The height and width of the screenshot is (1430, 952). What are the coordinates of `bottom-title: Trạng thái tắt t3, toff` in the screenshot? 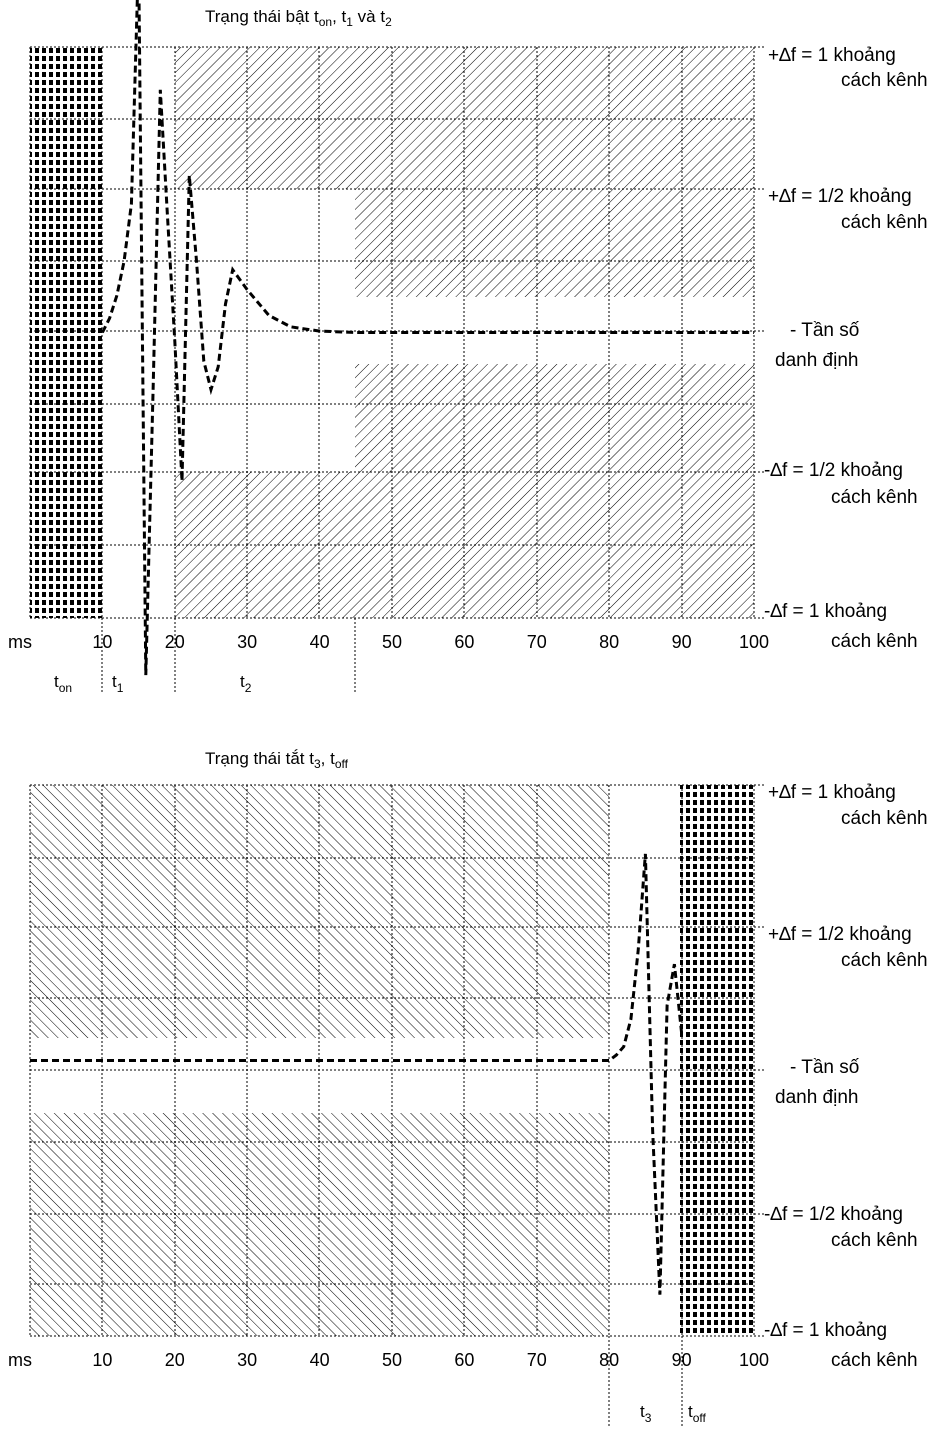 It's located at (277, 760).